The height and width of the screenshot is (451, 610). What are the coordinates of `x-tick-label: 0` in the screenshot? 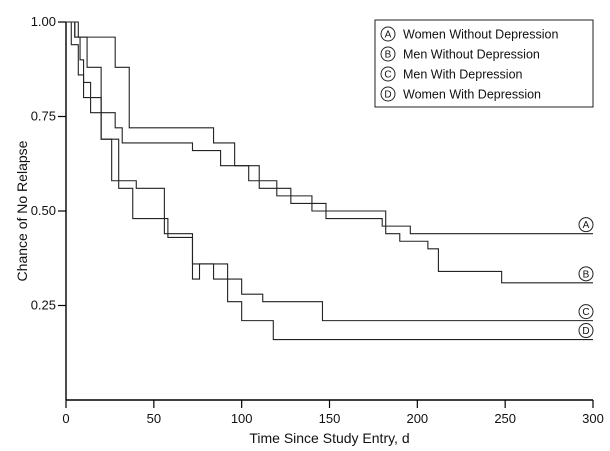 It's located at (65, 418).